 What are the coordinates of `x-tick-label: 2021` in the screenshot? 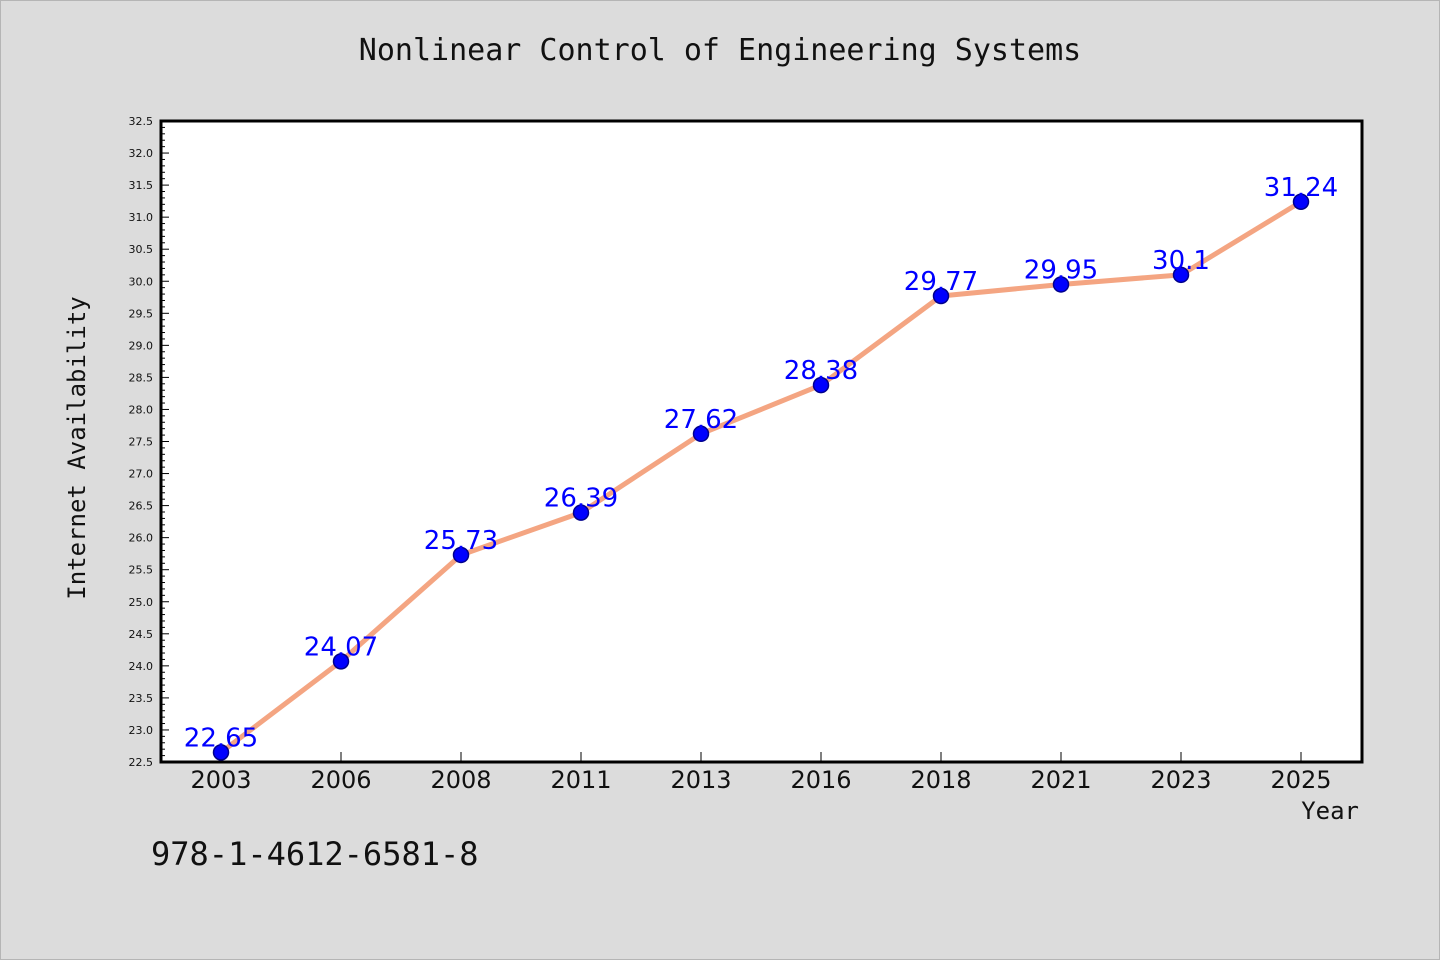 It's located at (1060, 780).